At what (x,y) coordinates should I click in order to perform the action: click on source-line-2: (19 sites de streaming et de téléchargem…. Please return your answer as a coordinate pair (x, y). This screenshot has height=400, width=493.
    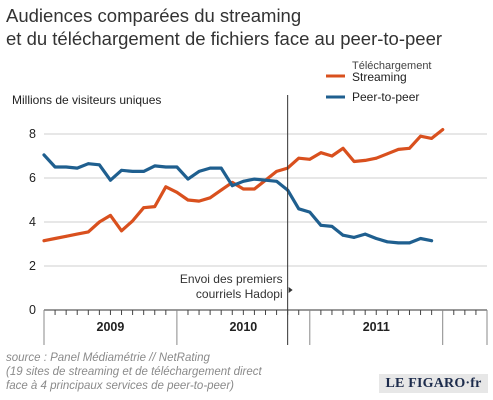
    Looking at the image, I should click on (134, 372).